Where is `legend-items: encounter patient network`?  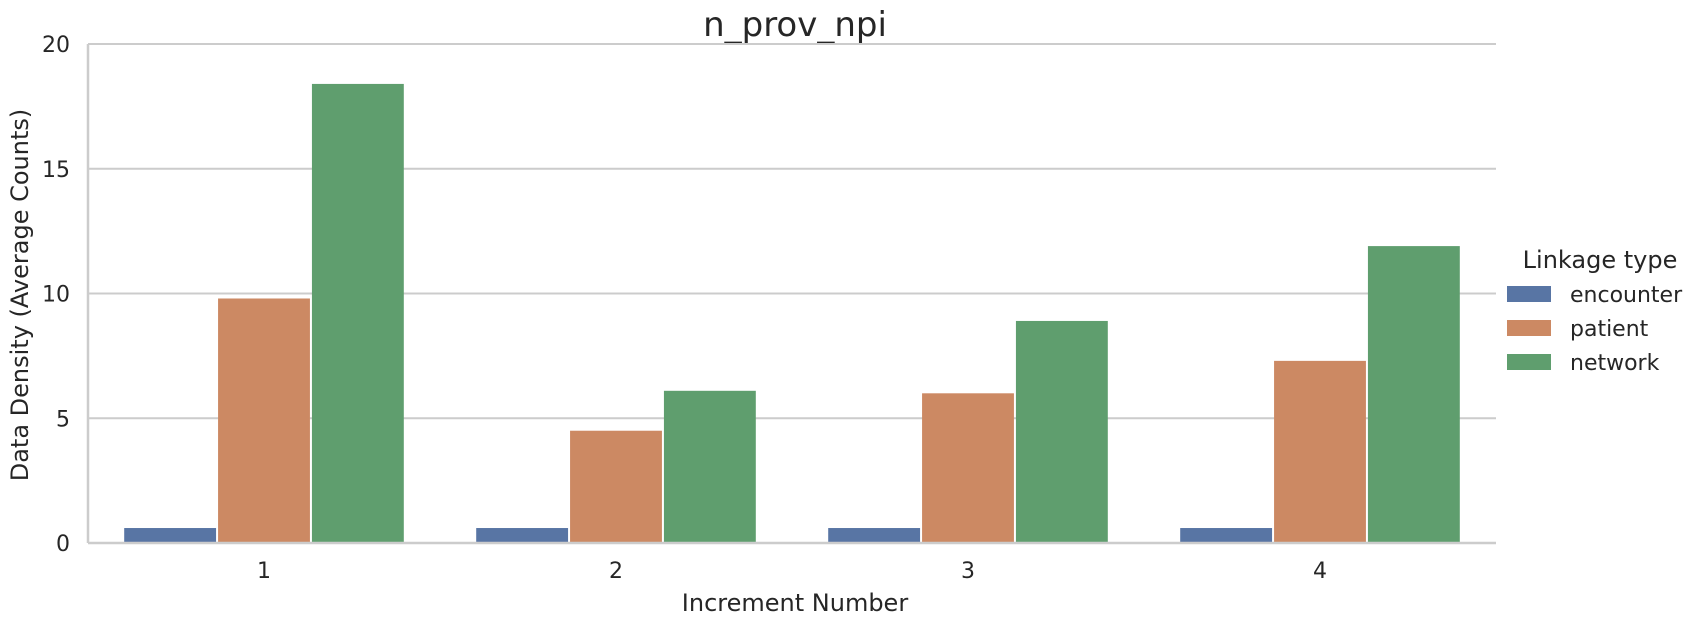 legend-items: encounter patient network is located at coordinates (1595, 329).